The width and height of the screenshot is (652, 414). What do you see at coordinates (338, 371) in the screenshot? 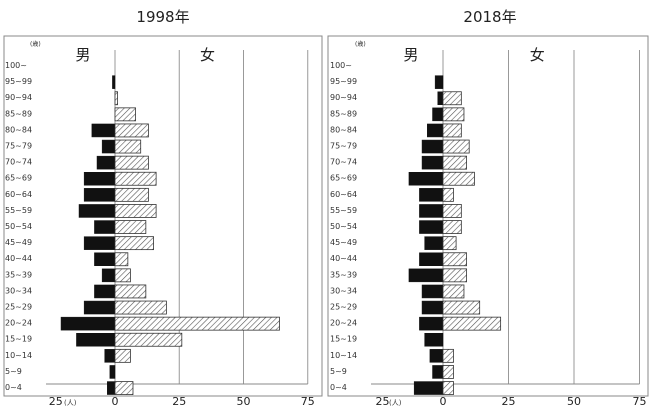
I see `age-tick-label: 5~9` at bounding box center [338, 371].